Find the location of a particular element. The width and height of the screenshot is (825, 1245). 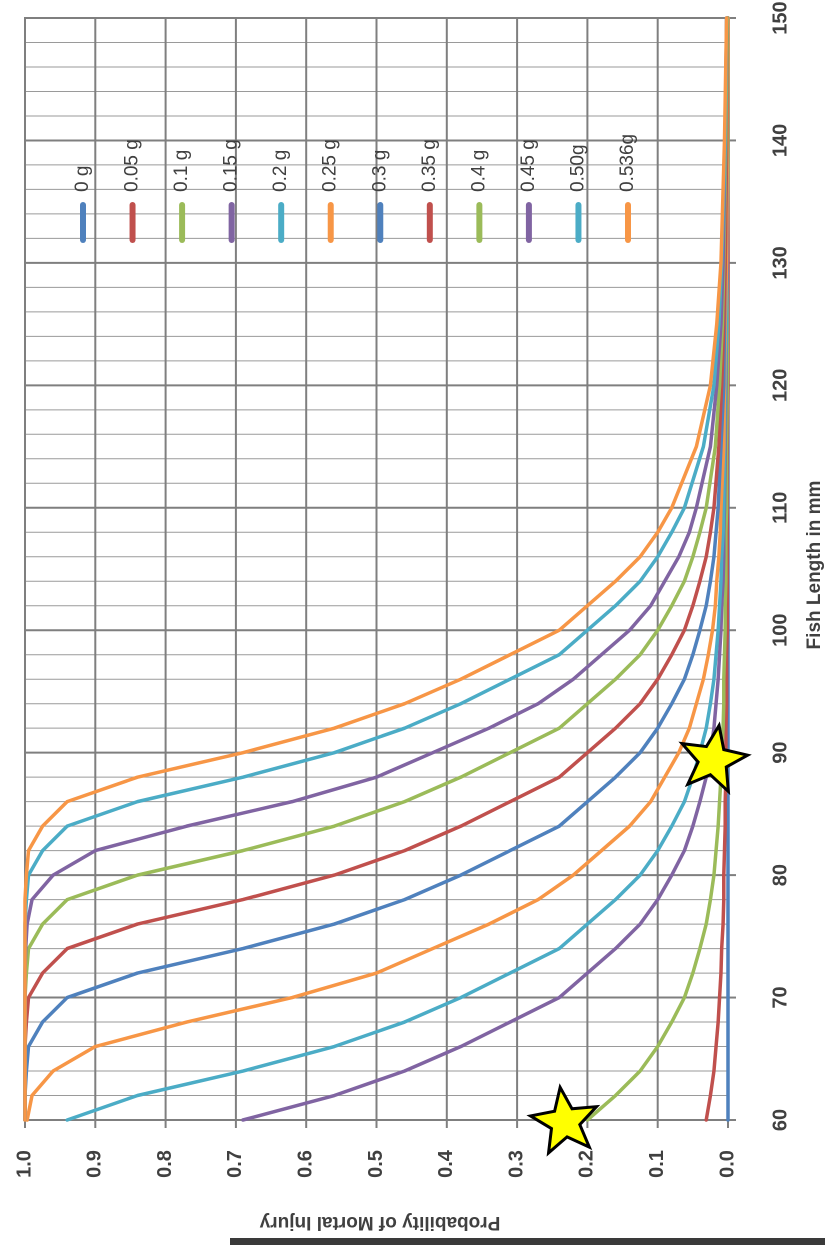

y-tick-label: 0.7 is located at coordinates (235, 1164).